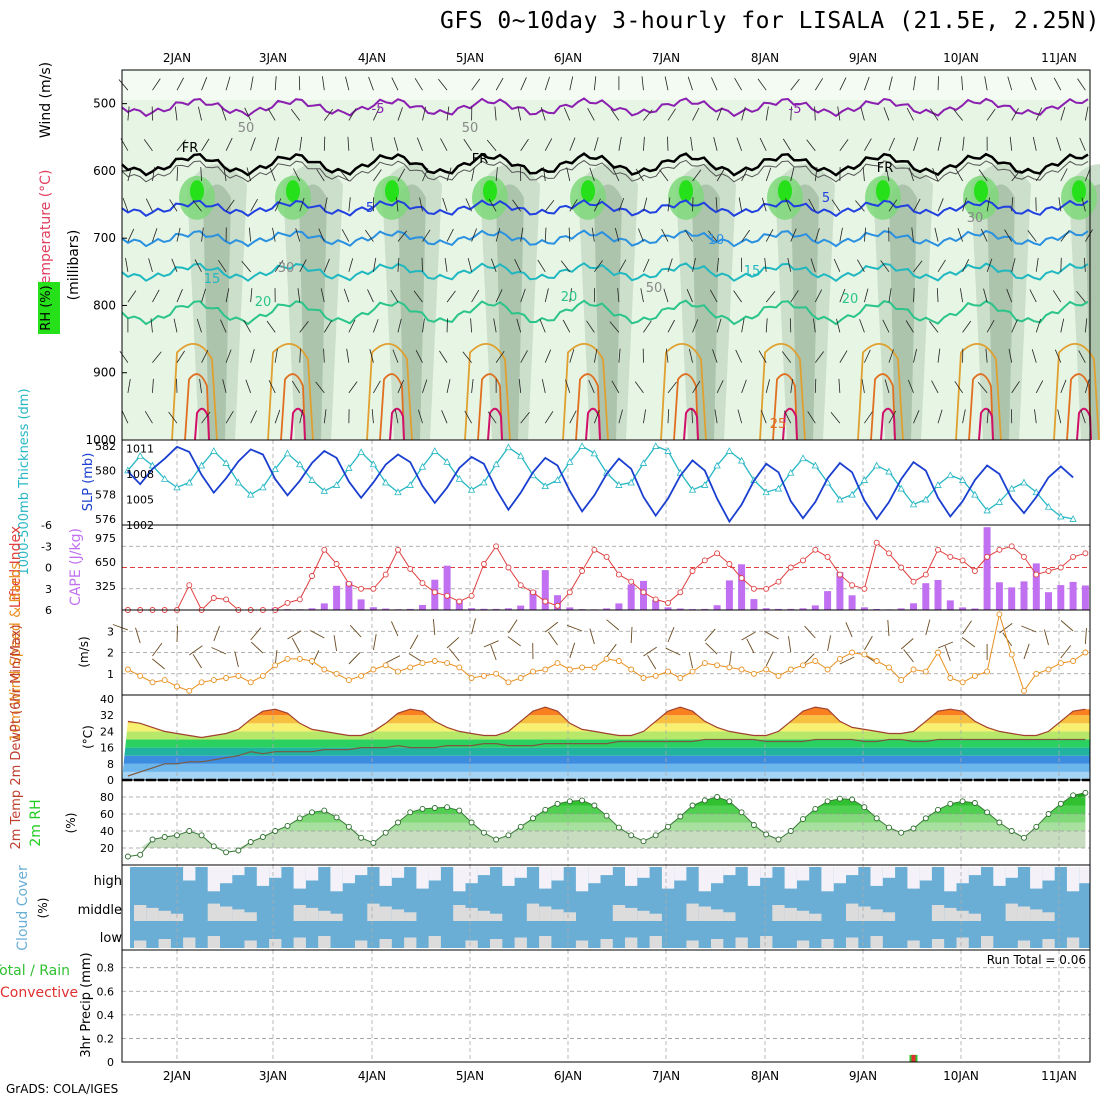 This screenshot has width=1100, height=1100. What do you see at coordinates (263, 302) in the screenshot?
I see `contour-label: 20` at bounding box center [263, 302].